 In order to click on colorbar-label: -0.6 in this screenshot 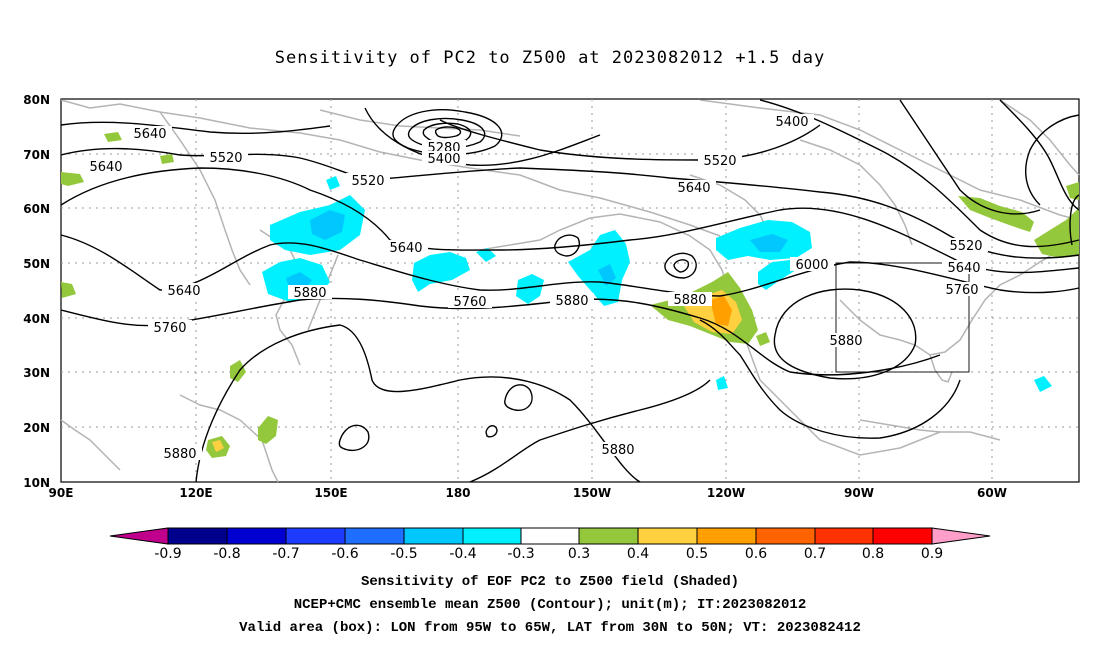, I will do `click(344, 554)`.